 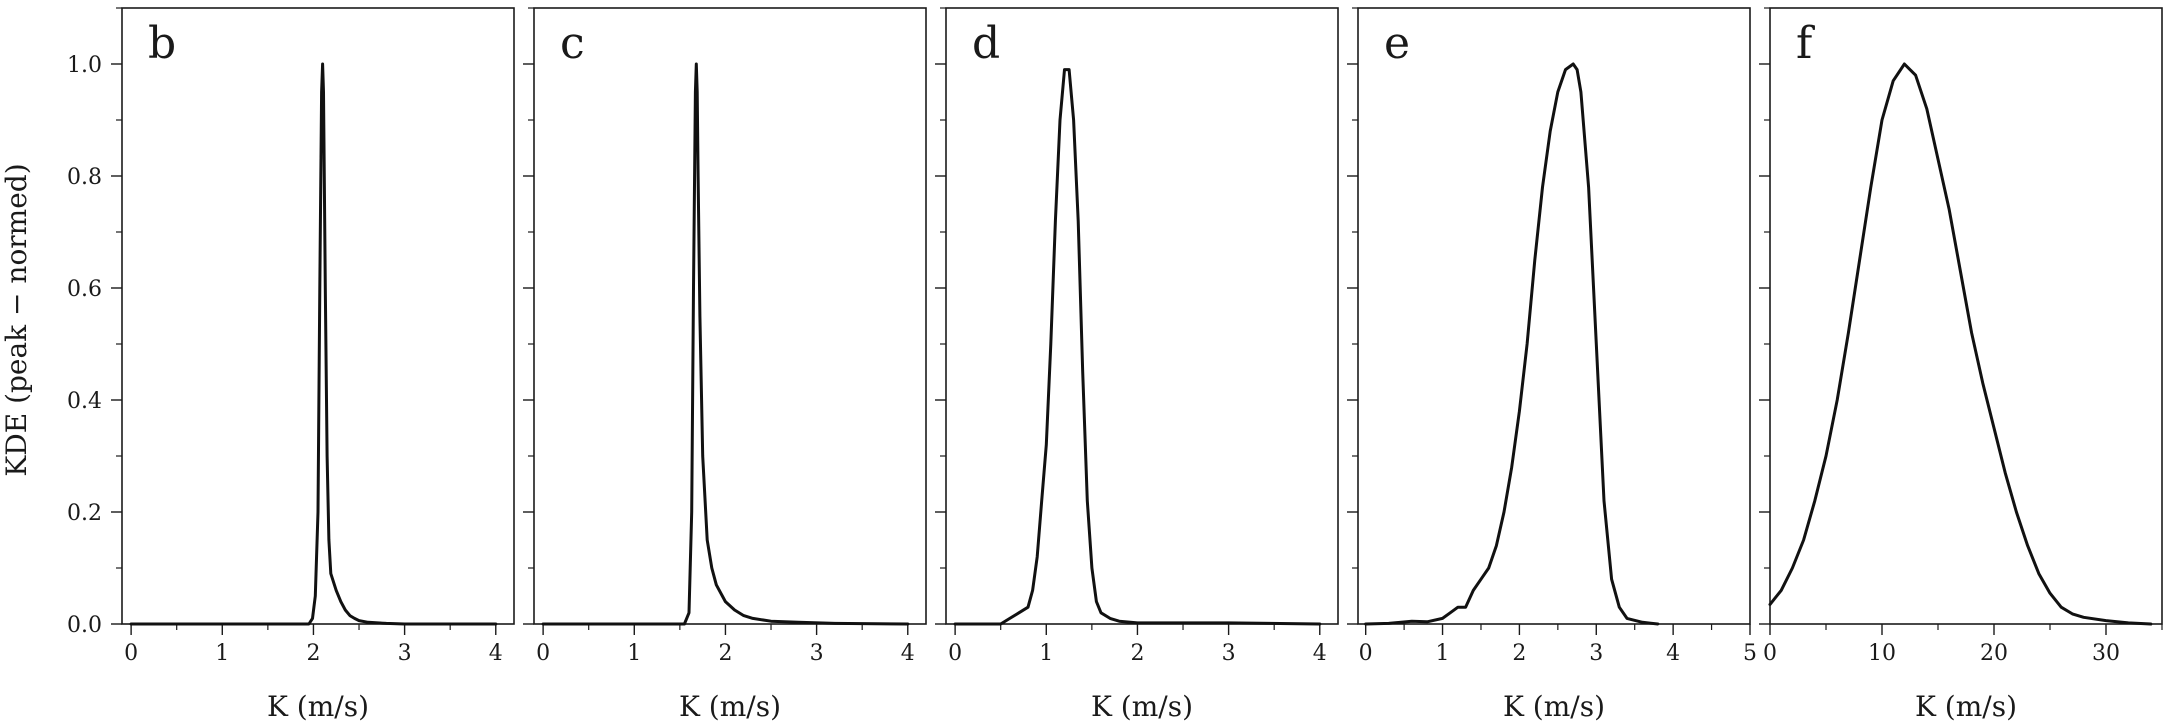 I want to click on y-axis-label: KDE (peak − normed), so click(x=16, y=319).